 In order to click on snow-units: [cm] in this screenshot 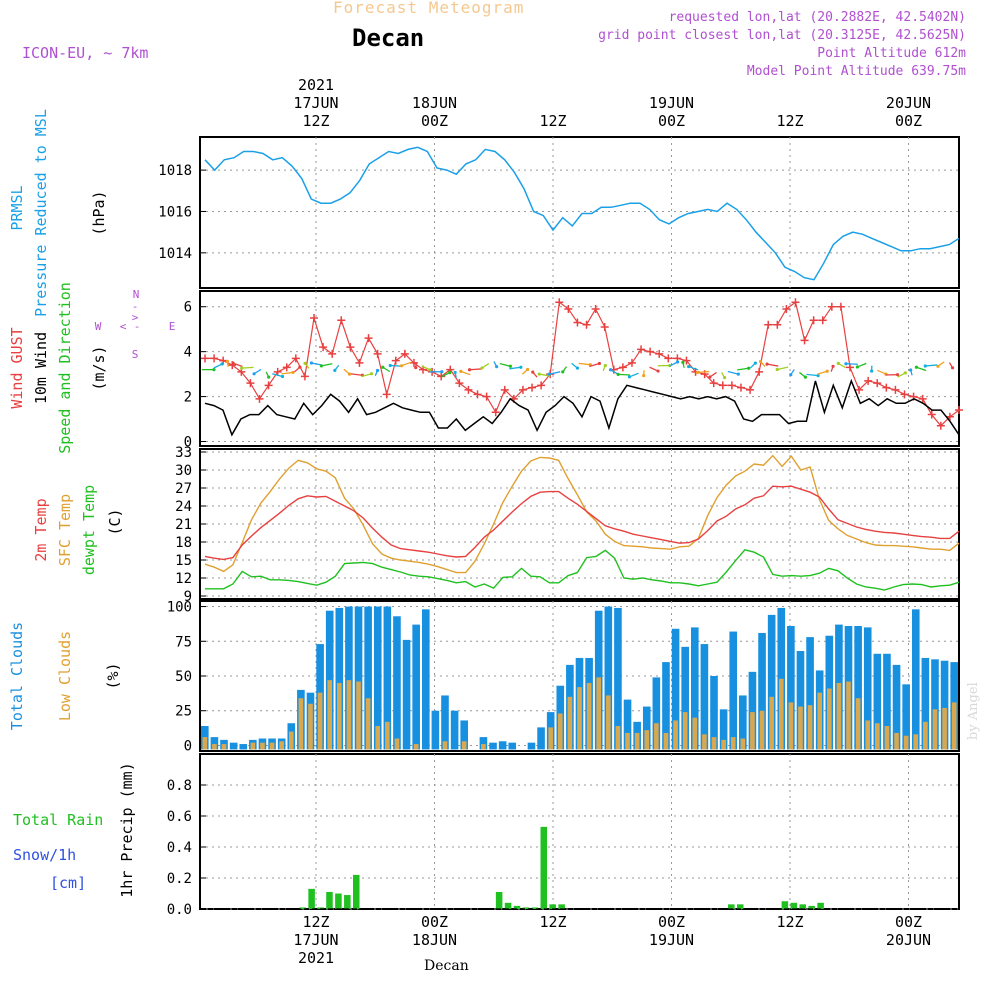, I will do `click(68, 883)`.